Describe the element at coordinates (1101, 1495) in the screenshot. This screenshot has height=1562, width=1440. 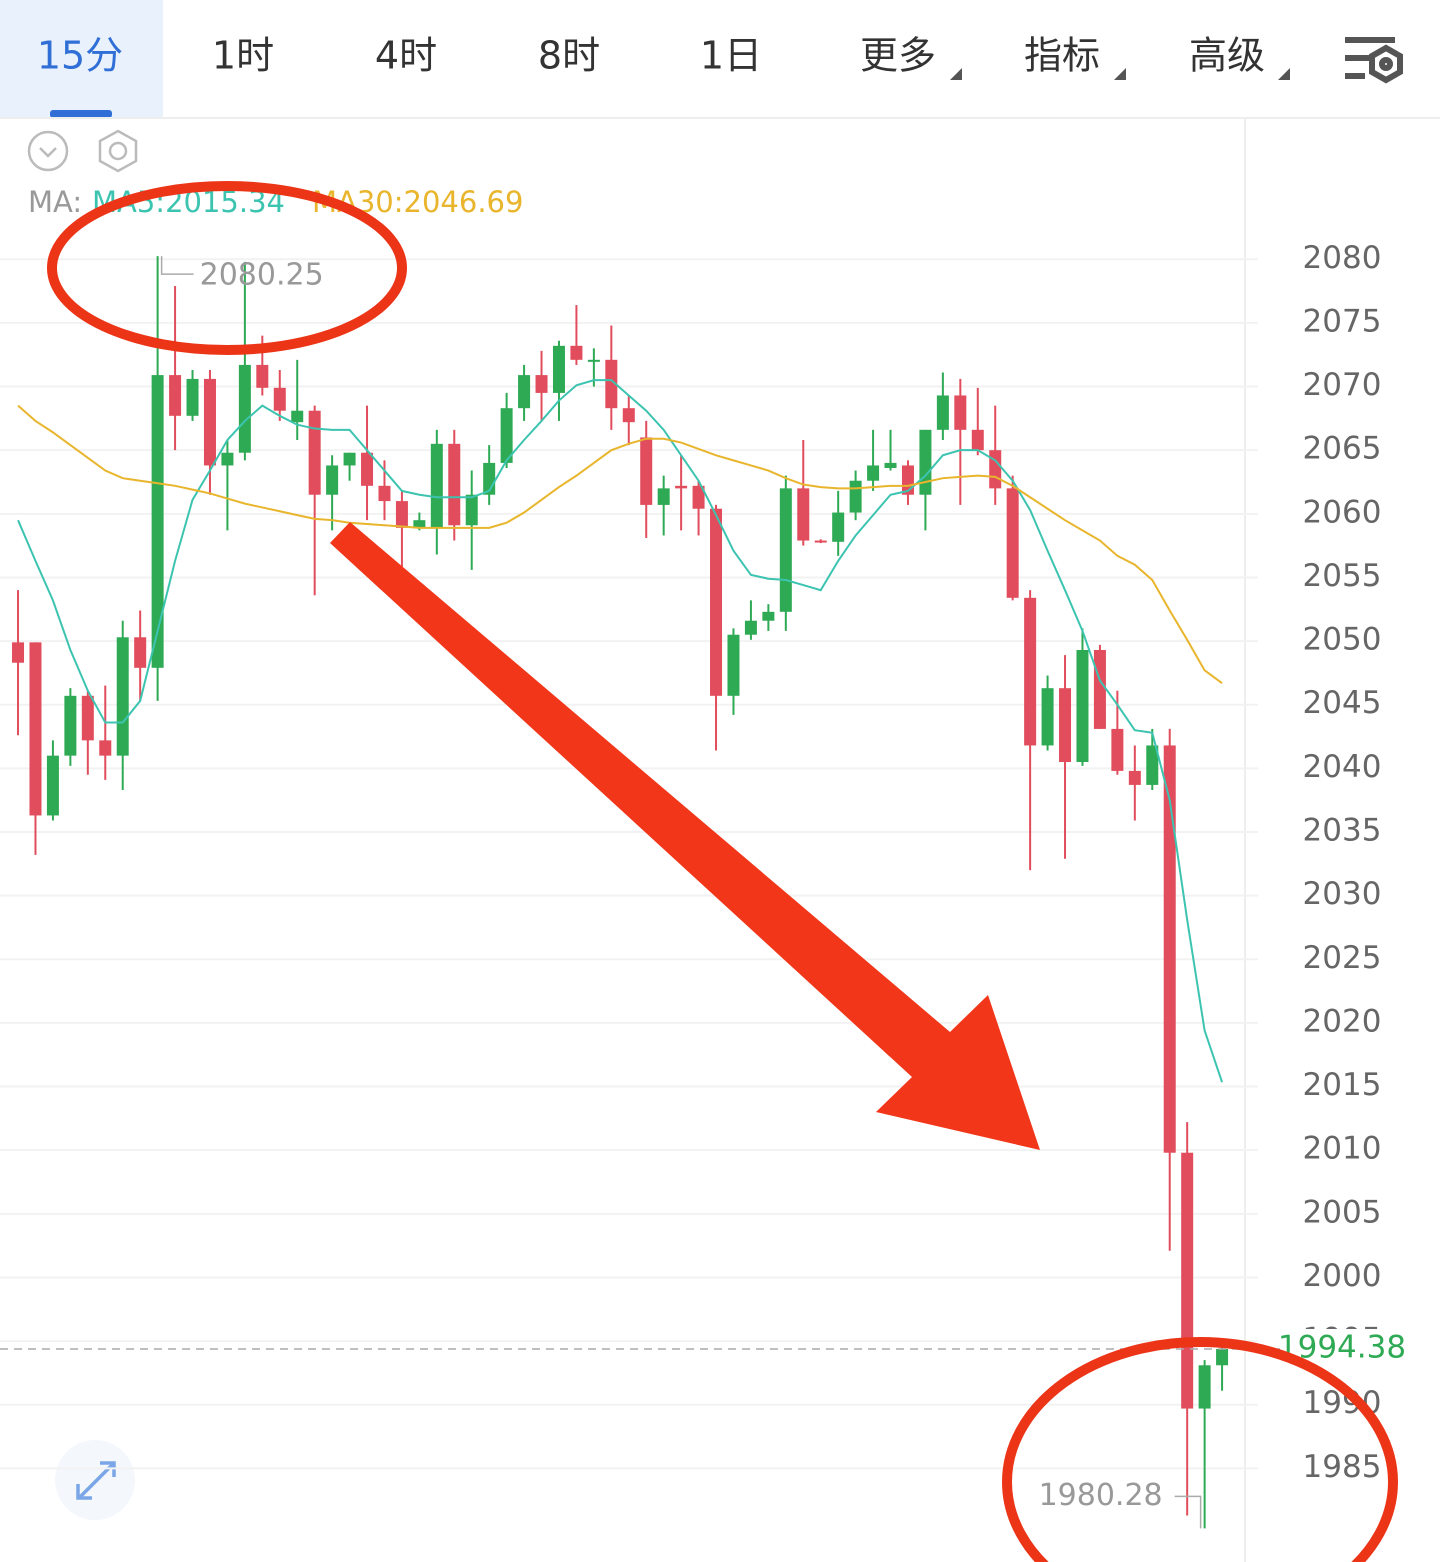
I see `low-label: 1980.28` at that location.